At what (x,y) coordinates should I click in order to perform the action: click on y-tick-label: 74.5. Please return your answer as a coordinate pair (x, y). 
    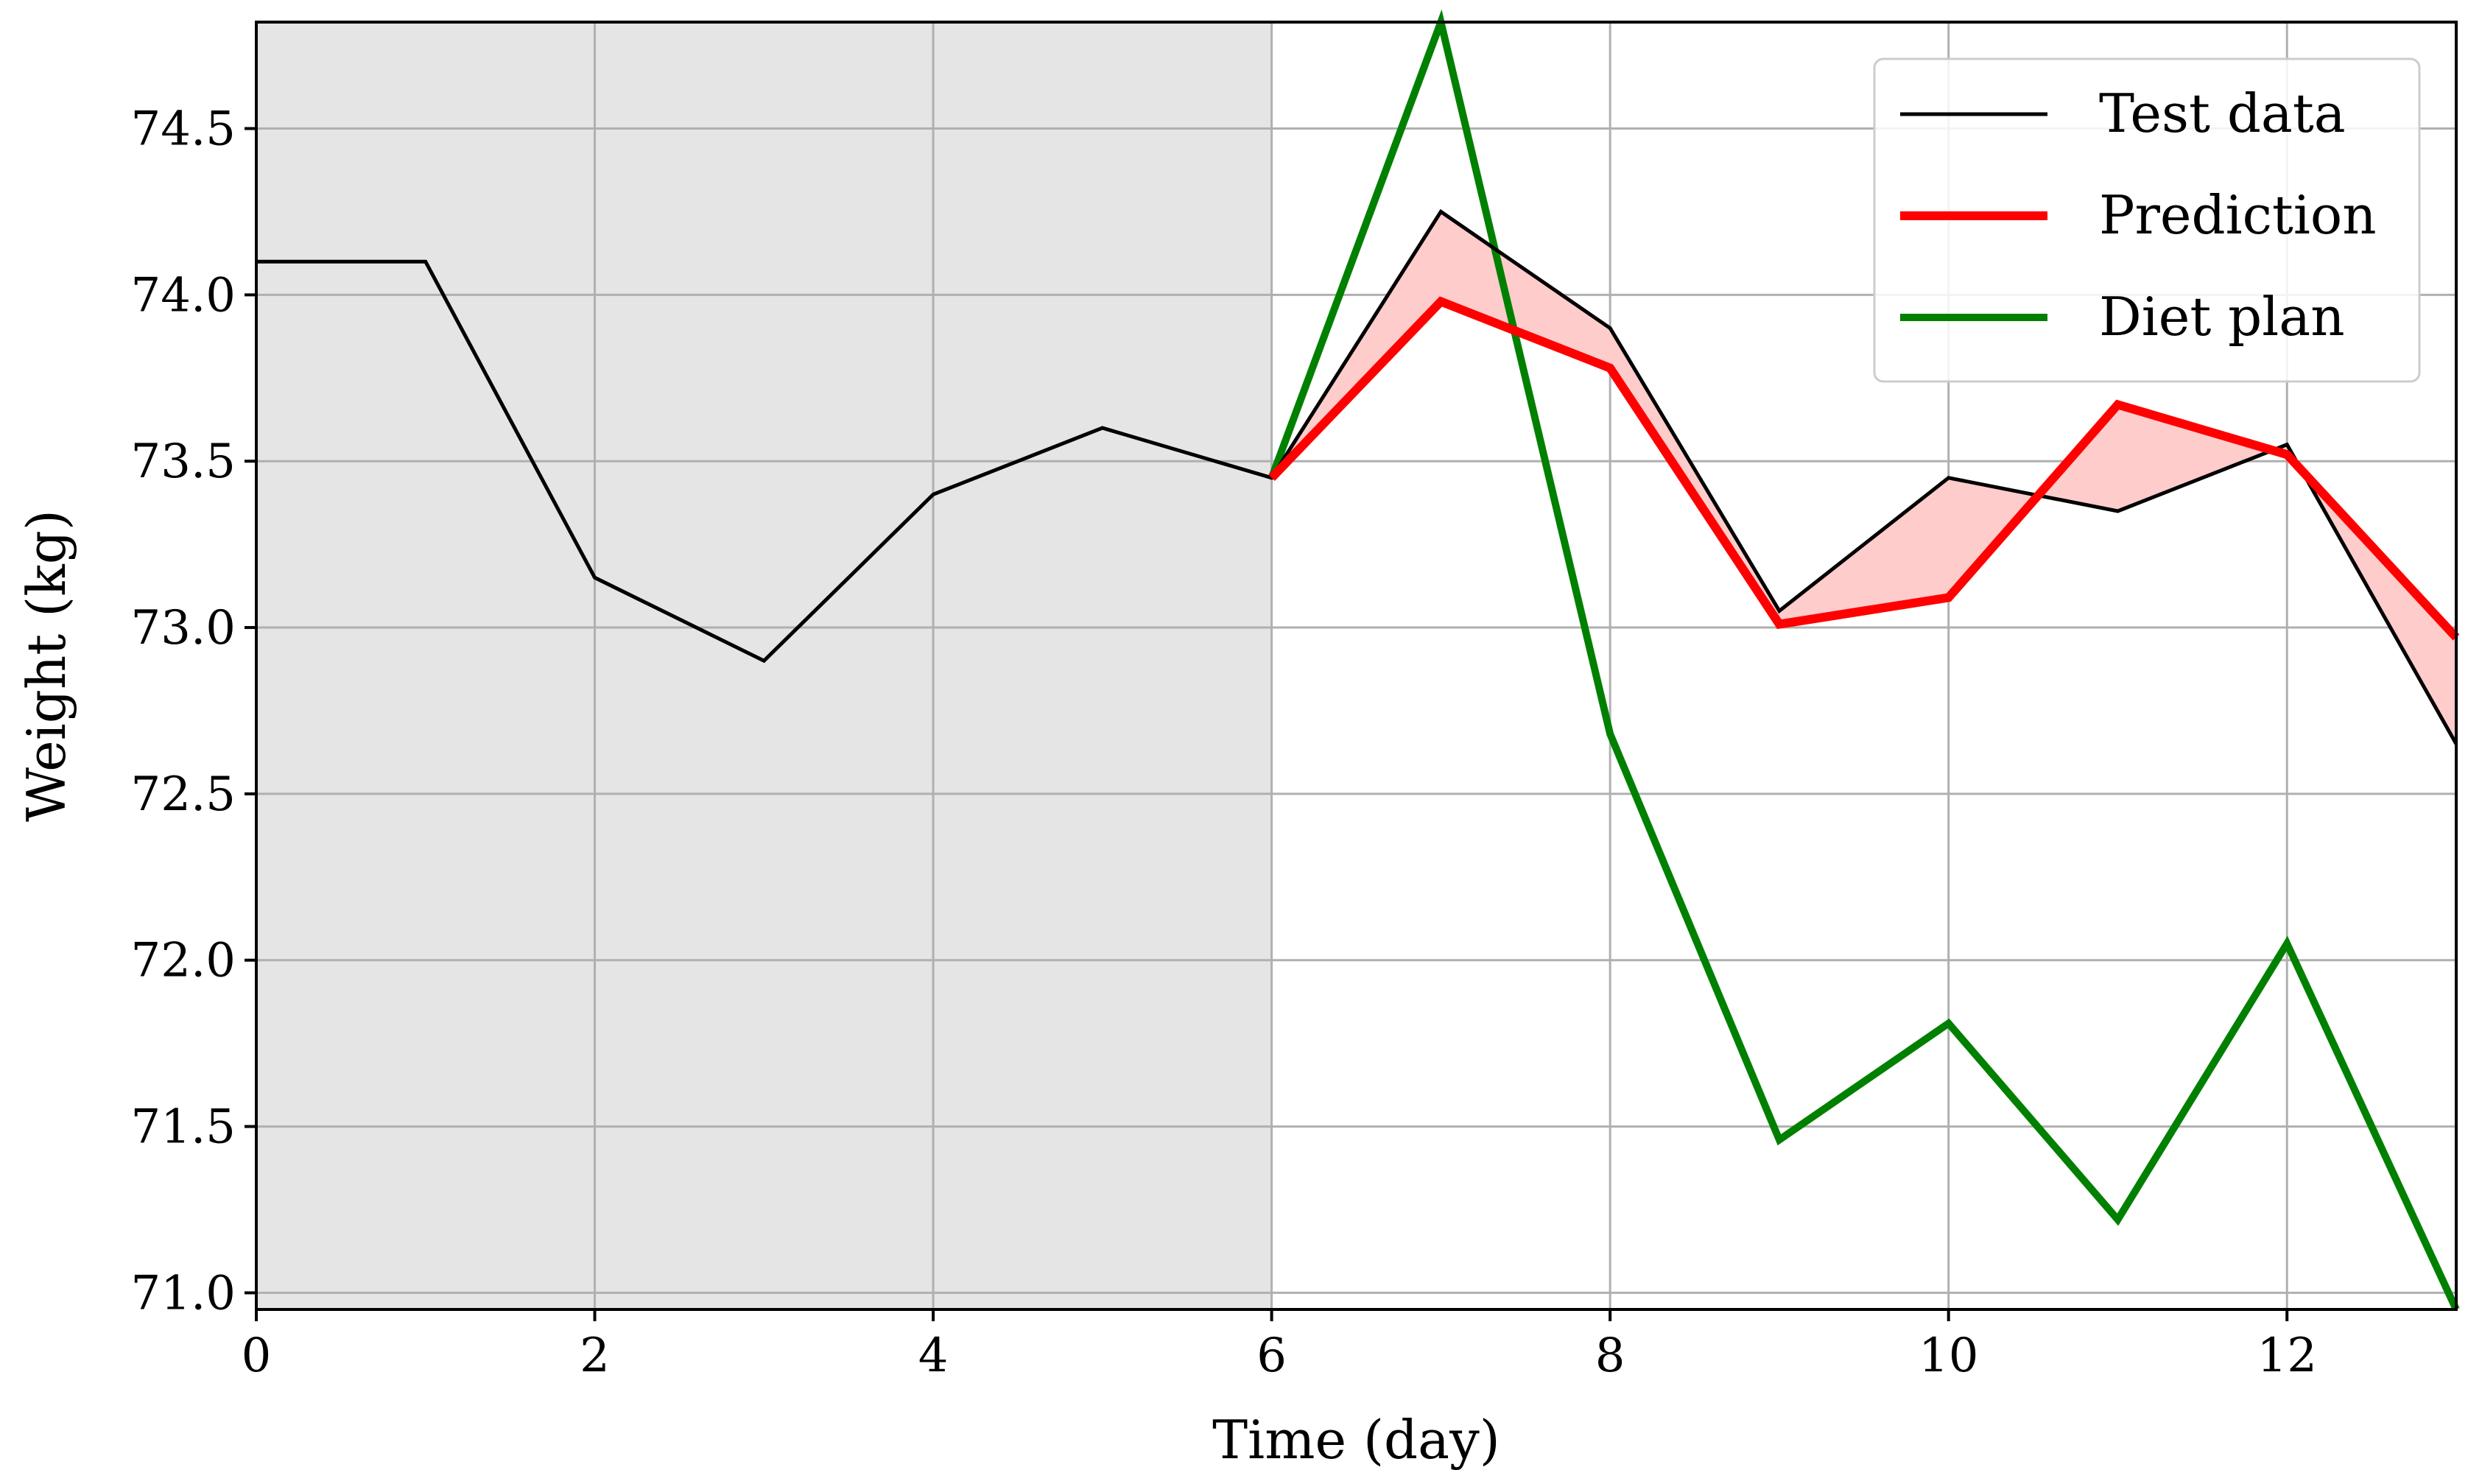
    Looking at the image, I should click on (183, 130).